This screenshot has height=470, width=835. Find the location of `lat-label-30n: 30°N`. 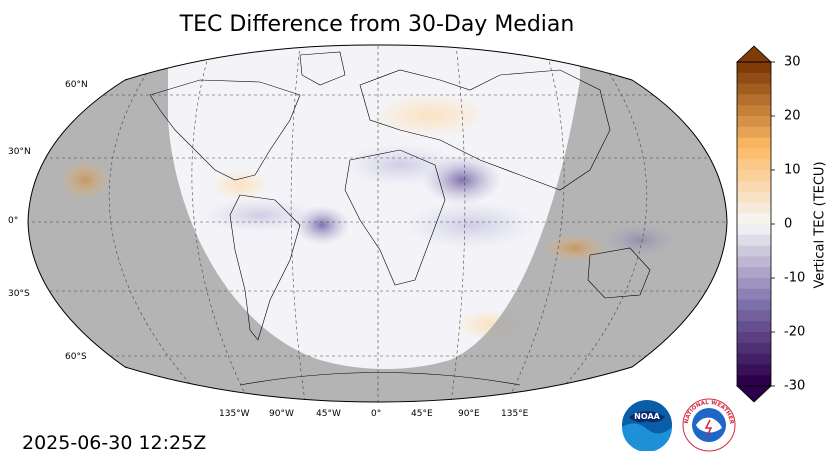

lat-label-30n: 30°N is located at coordinates (19, 152).